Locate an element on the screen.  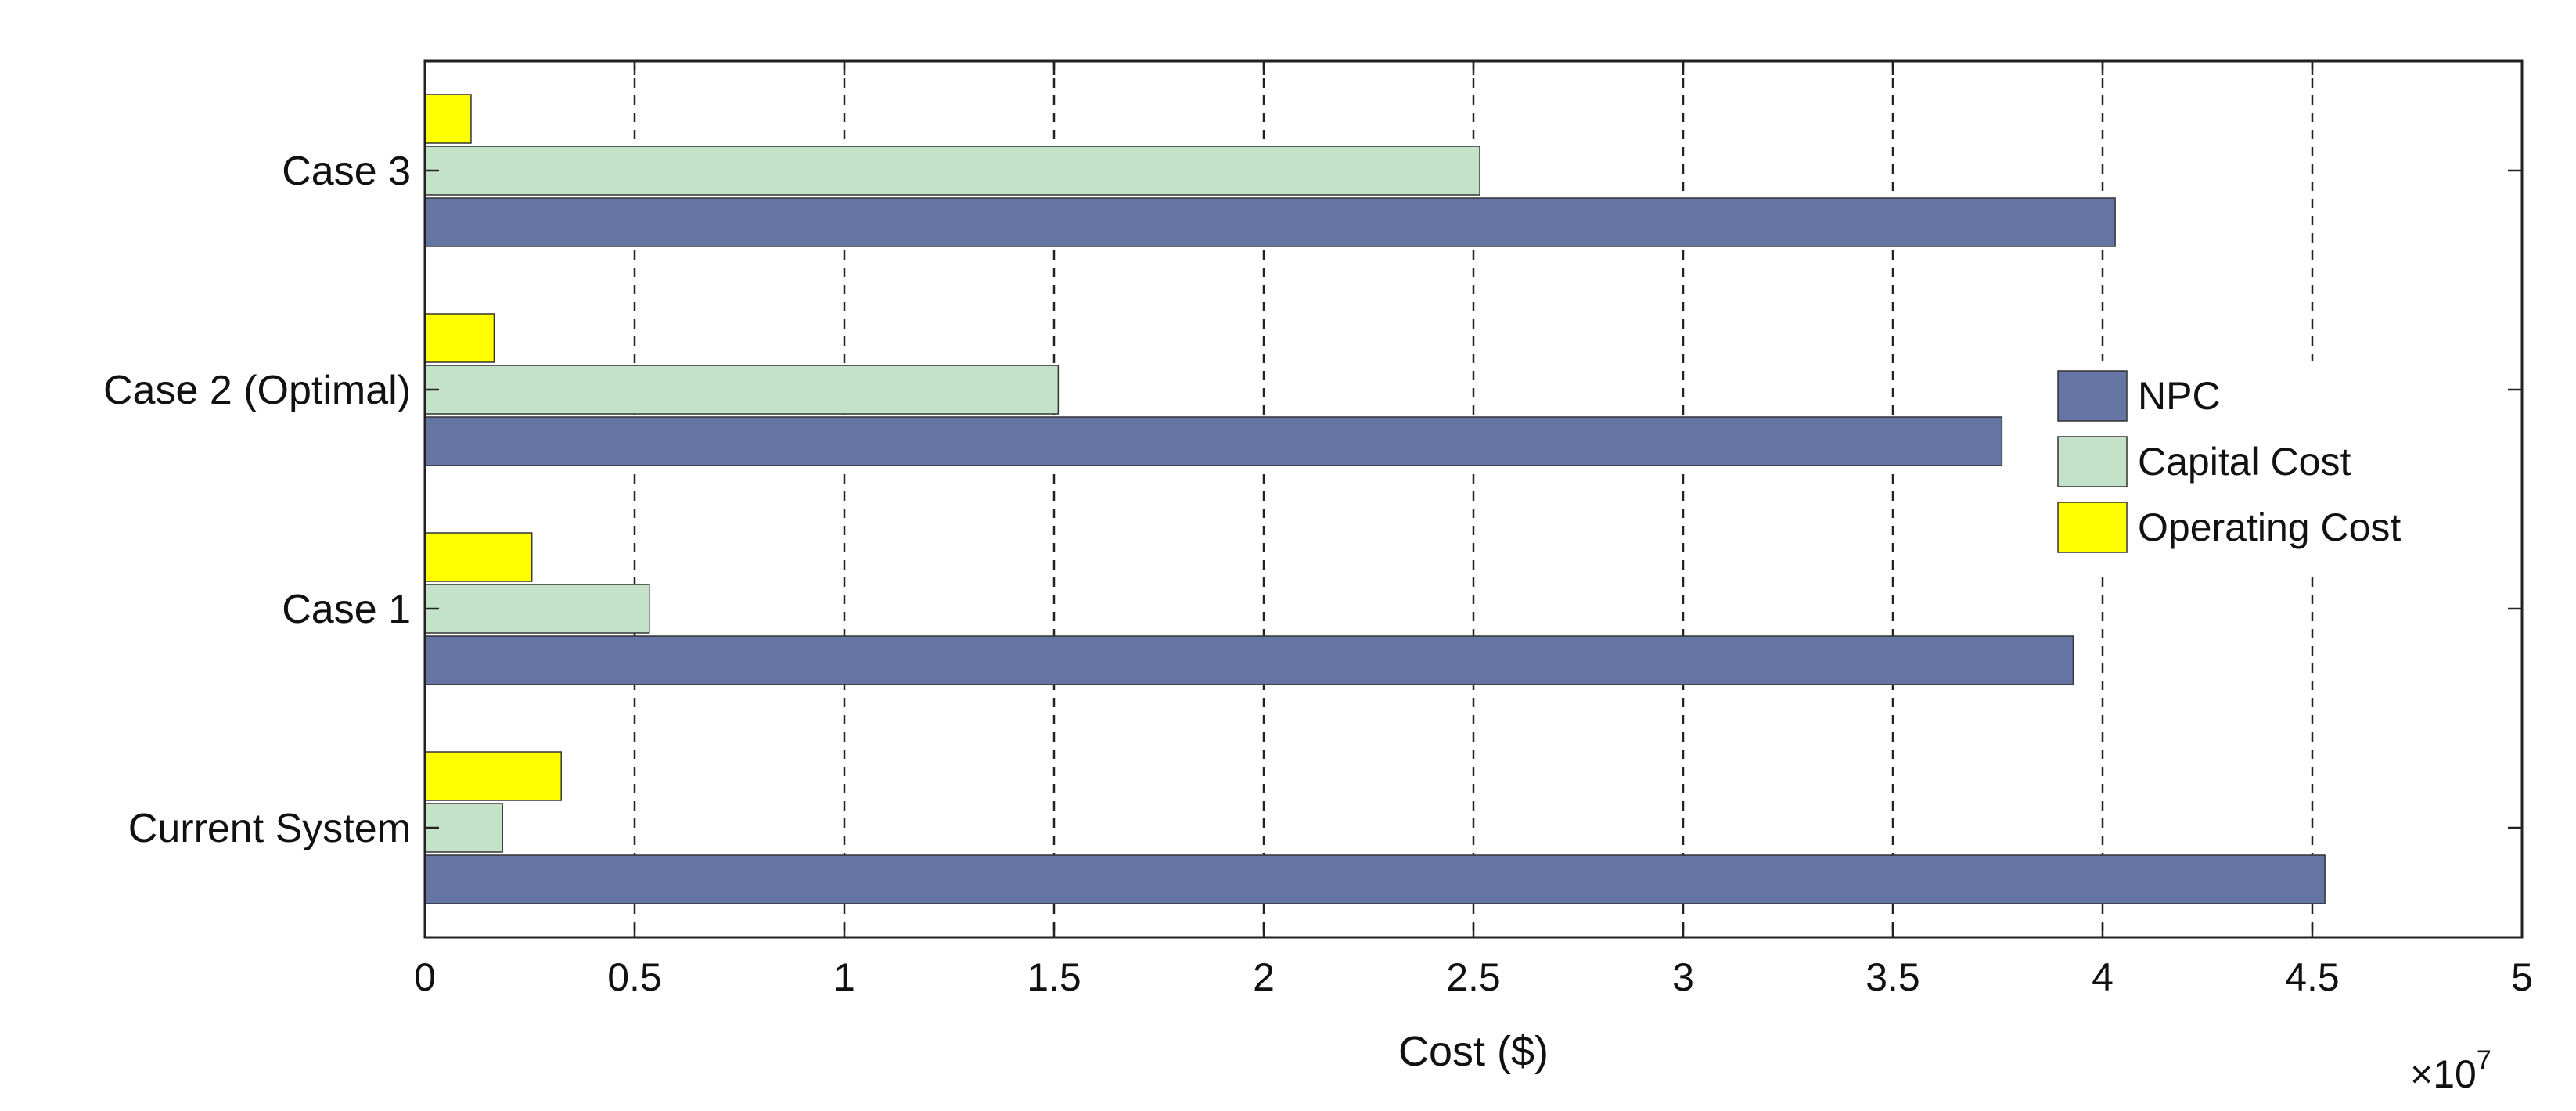
x-axis-exponent-power: 7 is located at coordinates (2484, 1060).